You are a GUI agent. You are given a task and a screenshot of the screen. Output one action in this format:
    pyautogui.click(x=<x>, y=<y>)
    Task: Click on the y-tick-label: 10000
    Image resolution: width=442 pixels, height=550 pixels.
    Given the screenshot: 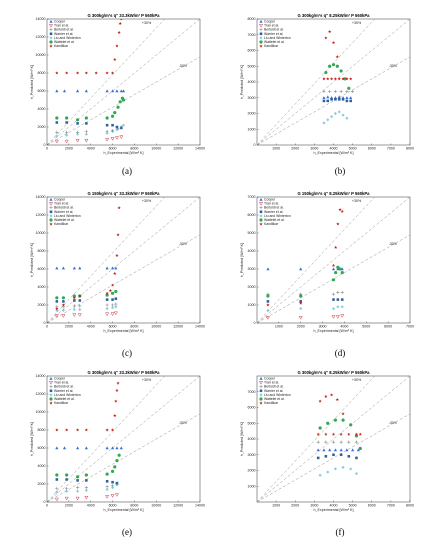 What is the action you would take?
    pyautogui.click(x=41, y=412)
    